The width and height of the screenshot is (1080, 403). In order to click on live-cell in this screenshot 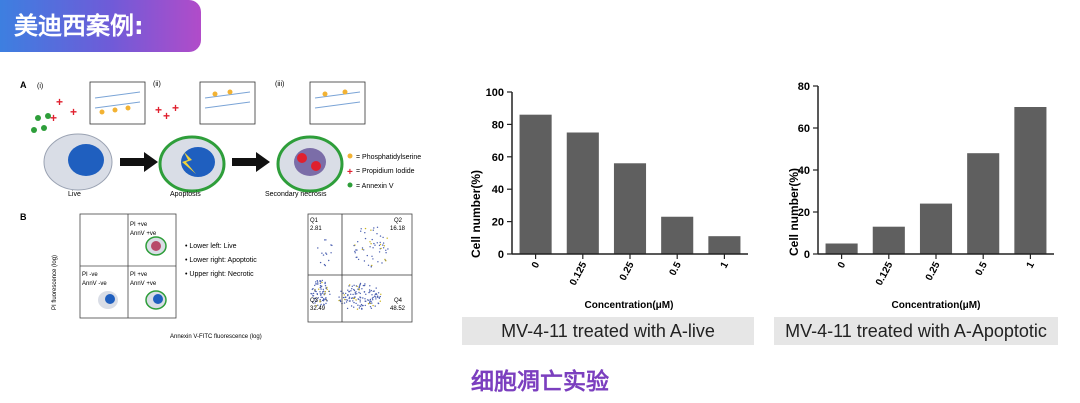, I will do `click(78, 162)`.